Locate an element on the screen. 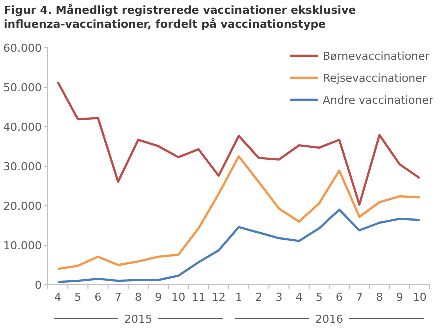 The height and width of the screenshot is (331, 440). x-tick-label: 2 is located at coordinates (259, 297).